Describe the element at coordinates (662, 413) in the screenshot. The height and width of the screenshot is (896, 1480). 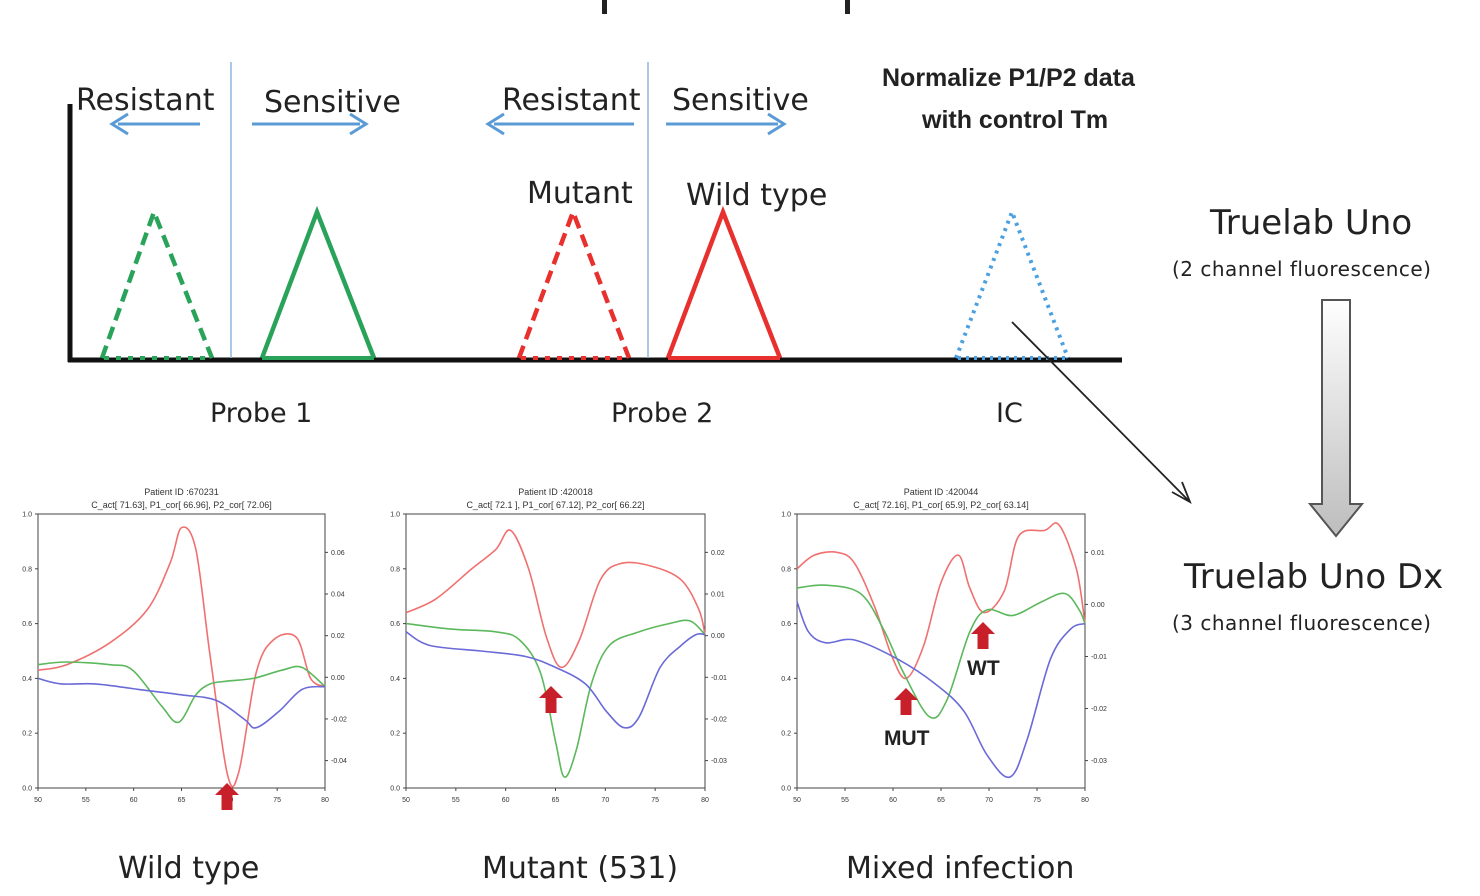
I see `probe2-axis-label: Probe 2` at that location.